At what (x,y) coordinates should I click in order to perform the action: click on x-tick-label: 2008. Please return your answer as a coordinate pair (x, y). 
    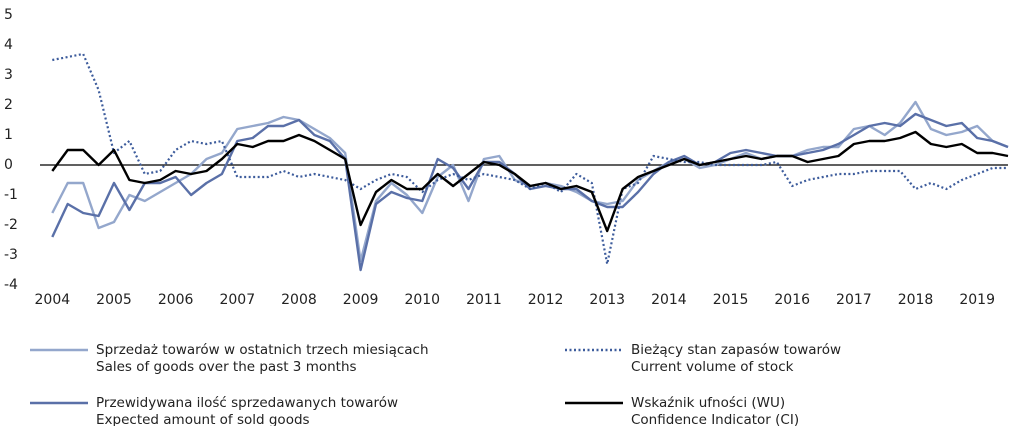
    Looking at the image, I should click on (299, 300).